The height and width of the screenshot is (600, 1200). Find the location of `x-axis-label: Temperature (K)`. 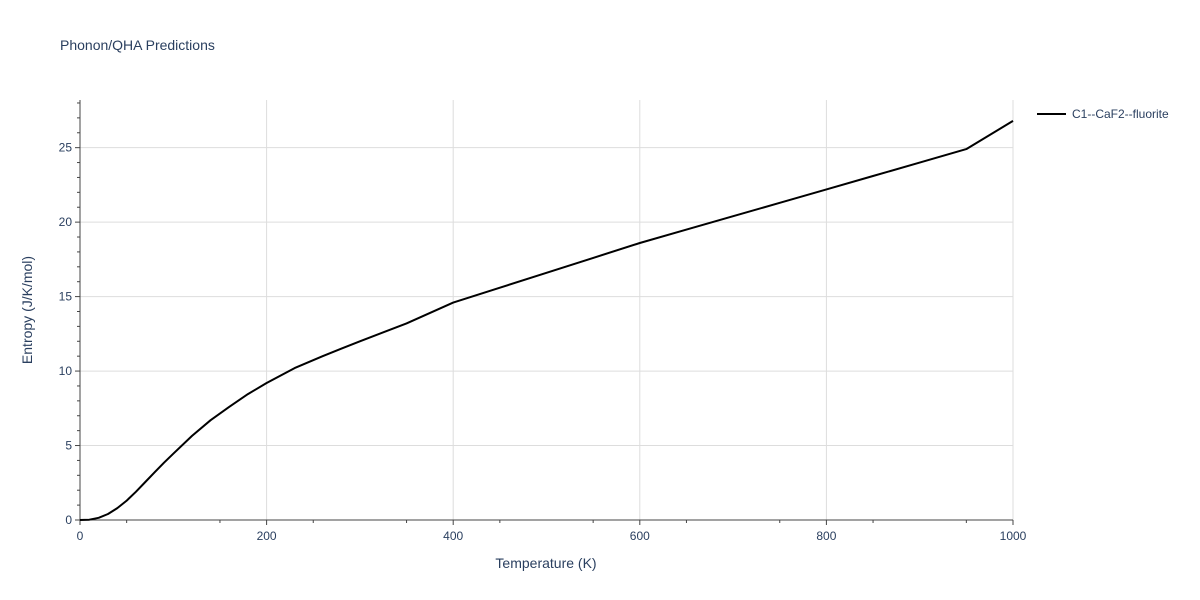

x-axis-label: Temperature (K) is located at coordinates (545, 563).